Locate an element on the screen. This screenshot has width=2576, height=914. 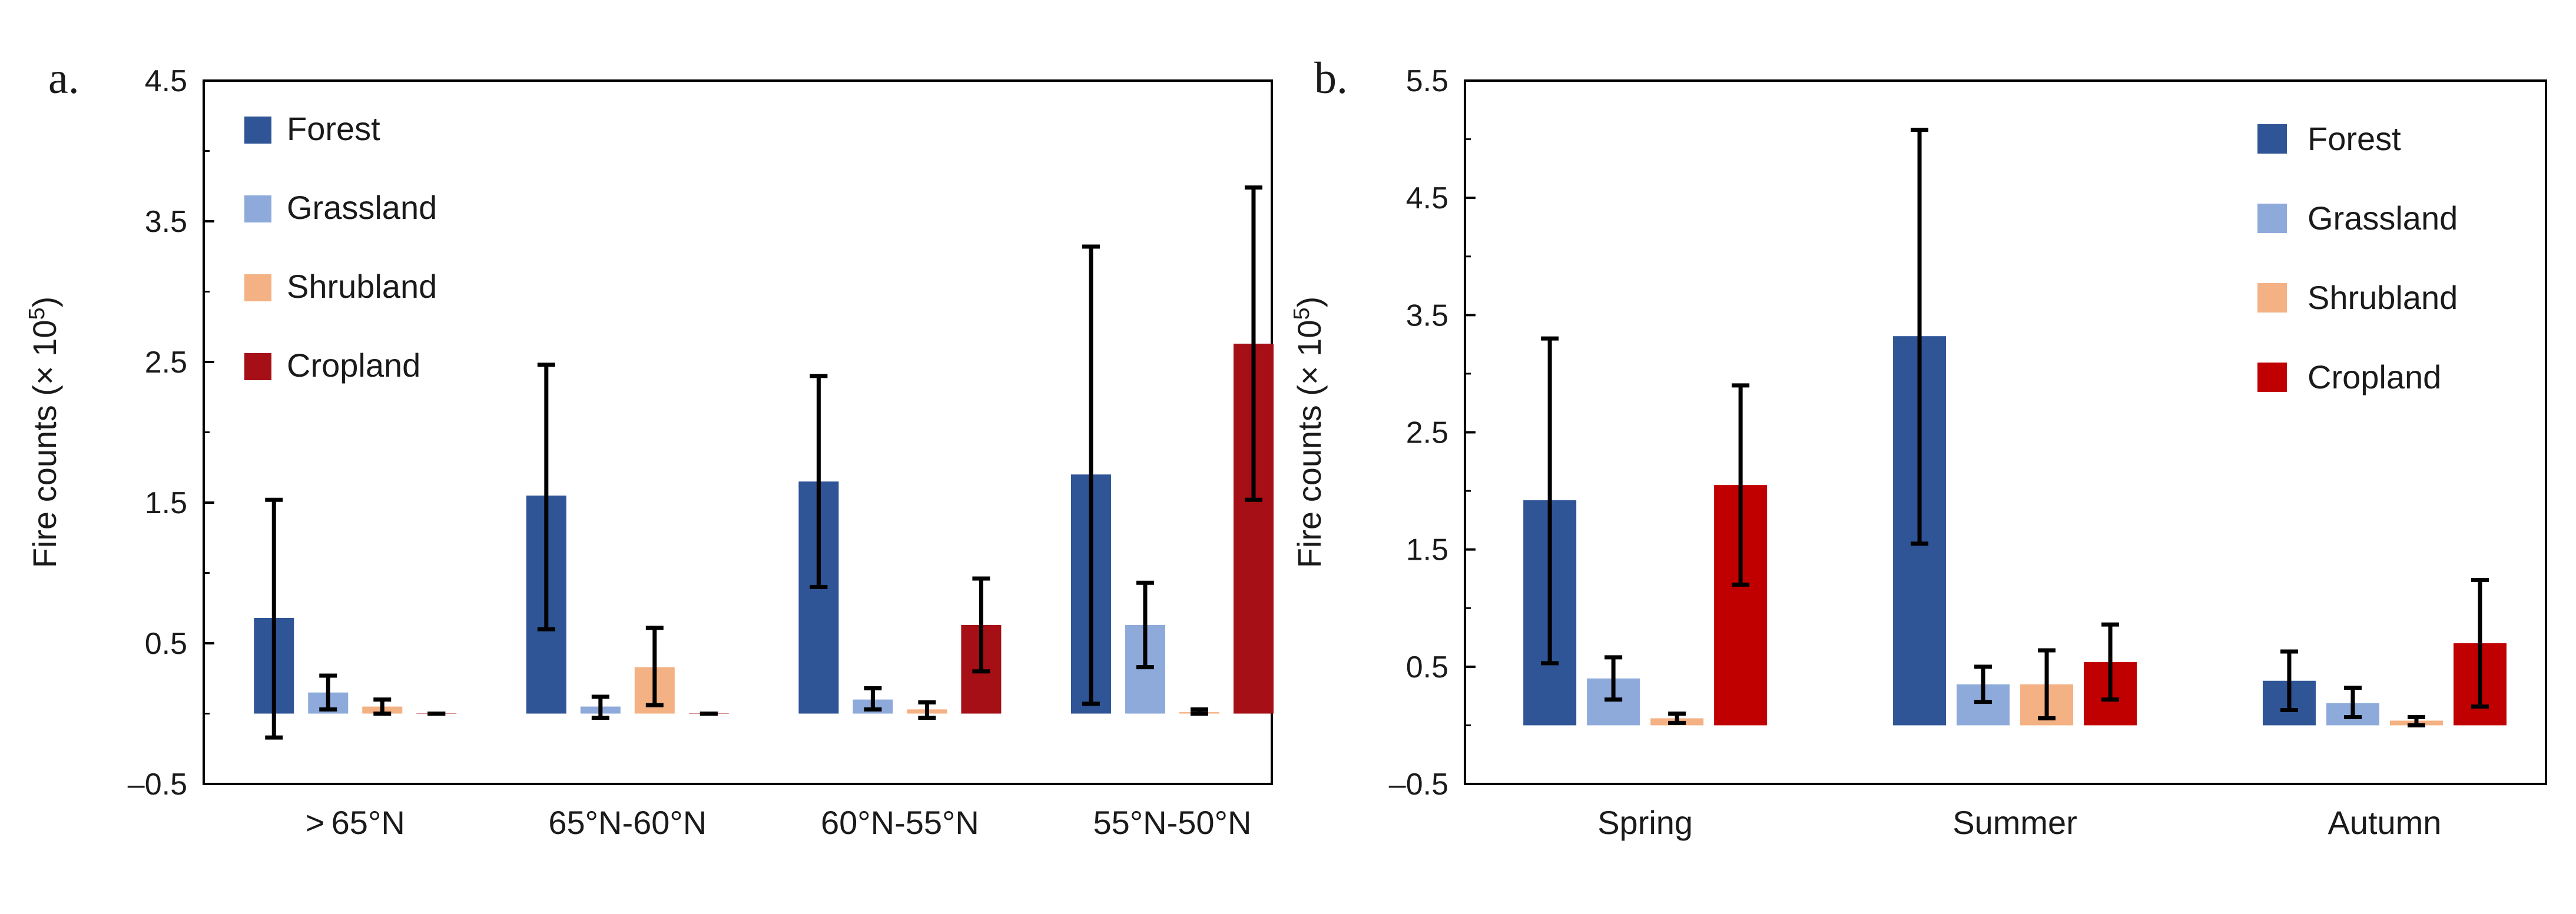
x-tick-label: 65°N-60°N is located at coordinates (627, 822).